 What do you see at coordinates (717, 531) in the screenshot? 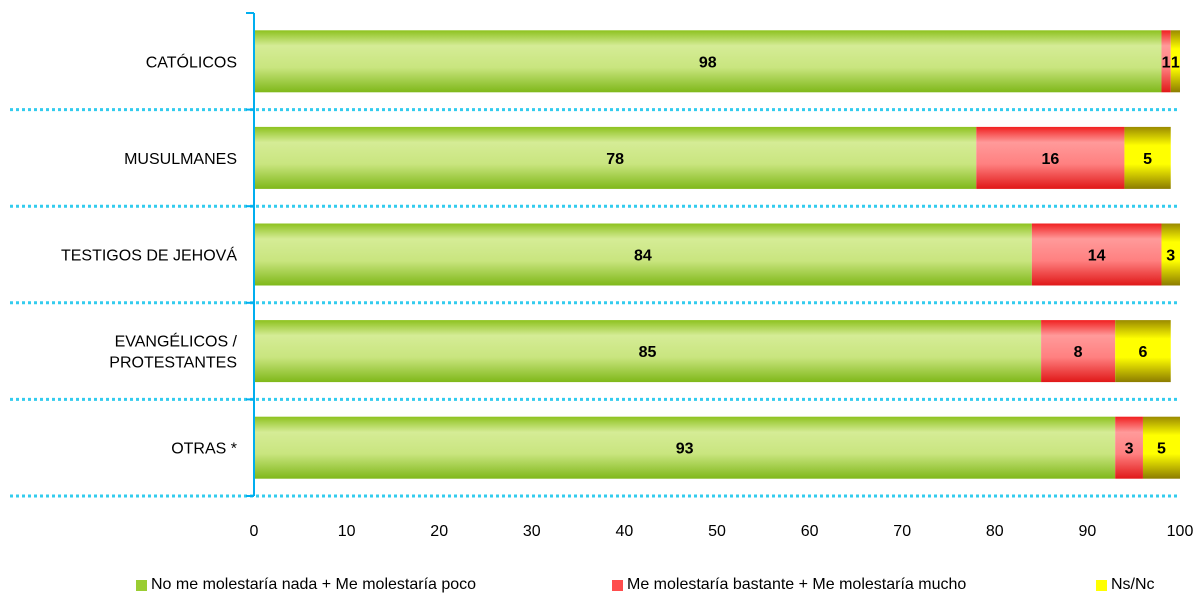
I see `x-tick-label: 50` at bounding box center [717, 531].